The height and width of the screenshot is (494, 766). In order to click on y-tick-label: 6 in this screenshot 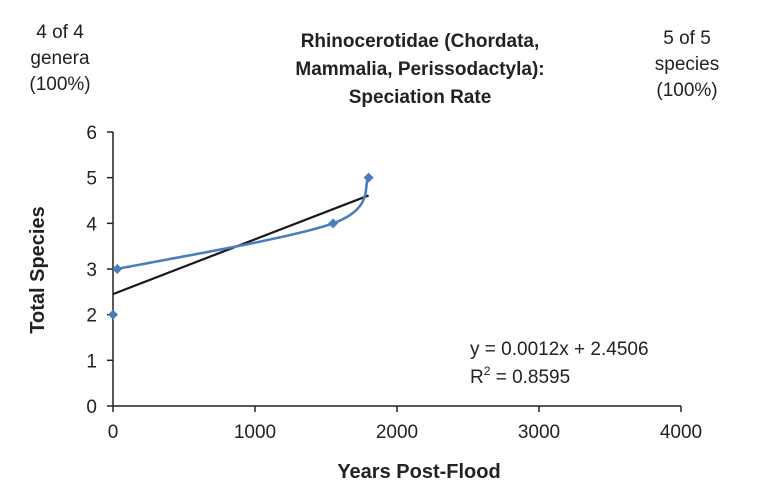, I will do `click(91, 133)`.